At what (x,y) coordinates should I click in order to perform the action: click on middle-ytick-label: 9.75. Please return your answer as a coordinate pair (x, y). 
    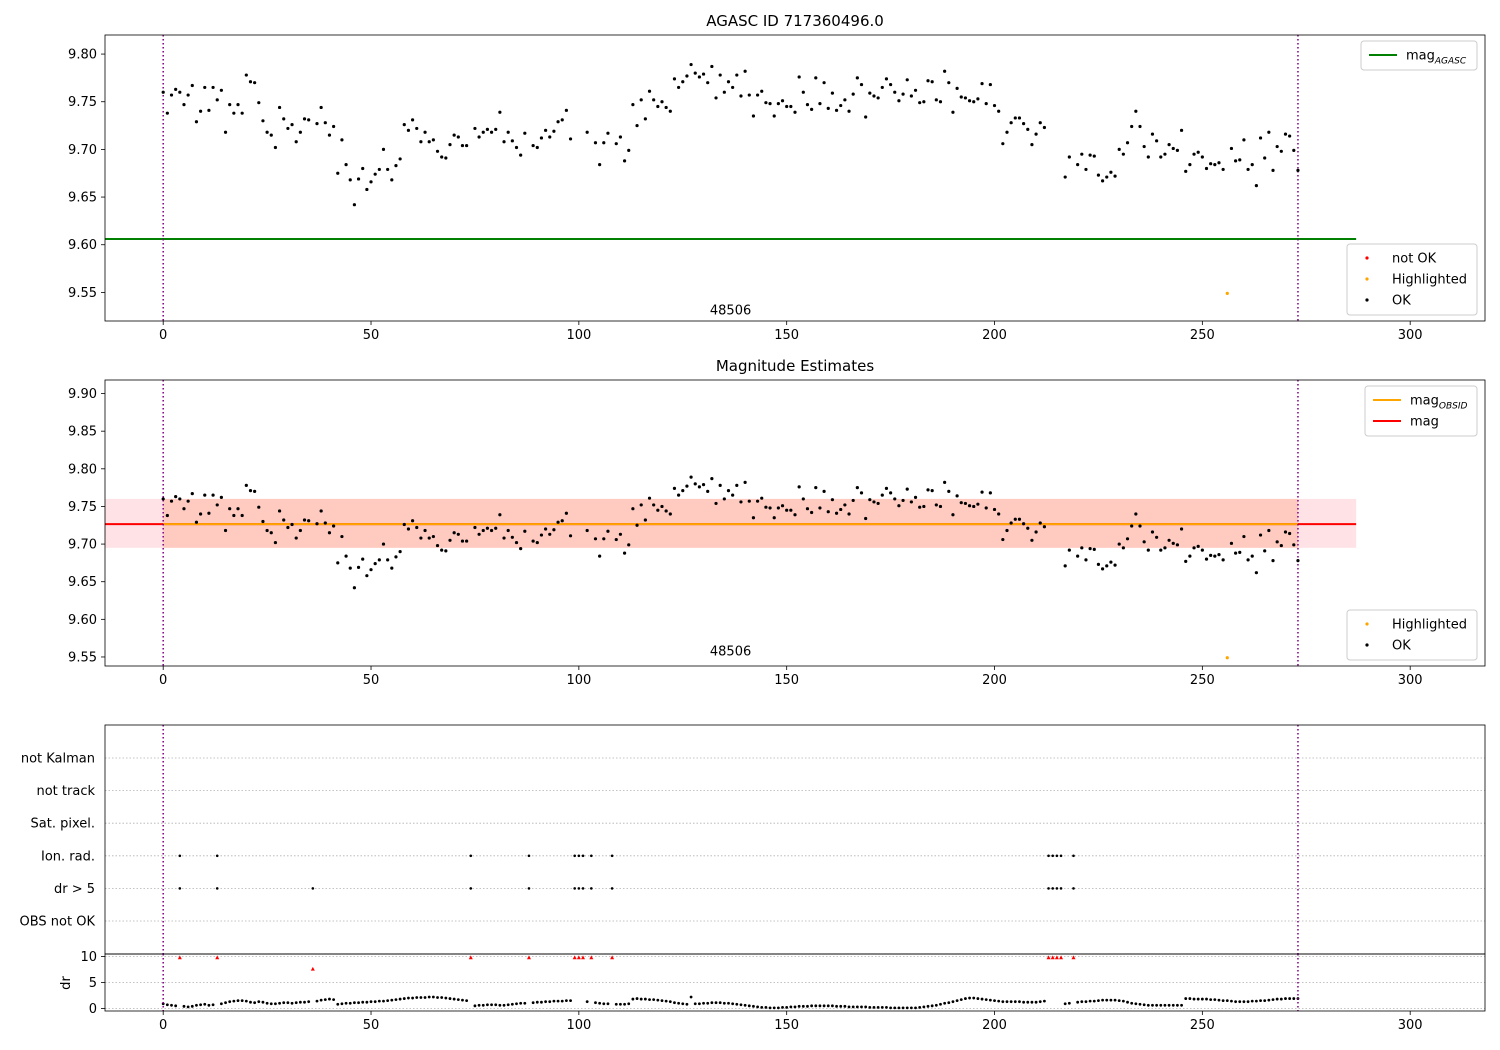
    Looking at the image, I should click on (82, 507).